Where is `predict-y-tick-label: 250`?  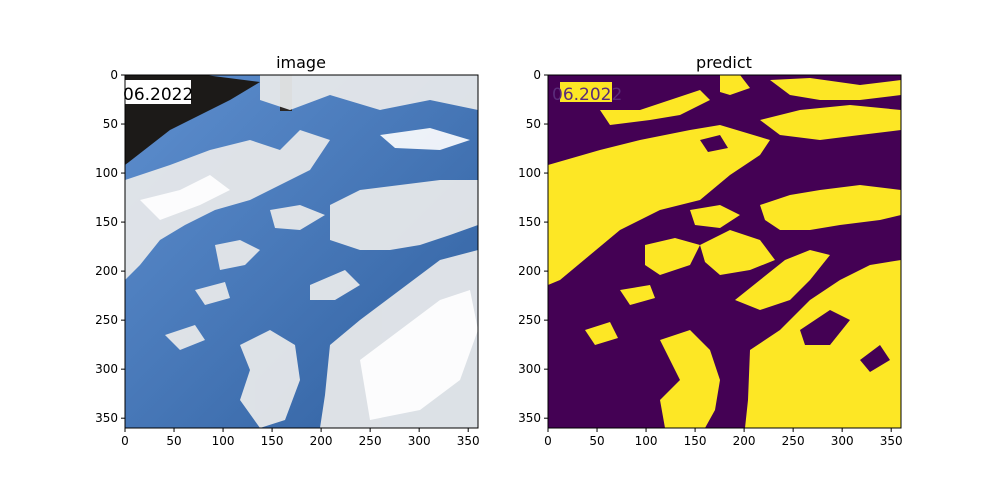
predict-y-tick-label: 250 is located at coordinates (529, 320).